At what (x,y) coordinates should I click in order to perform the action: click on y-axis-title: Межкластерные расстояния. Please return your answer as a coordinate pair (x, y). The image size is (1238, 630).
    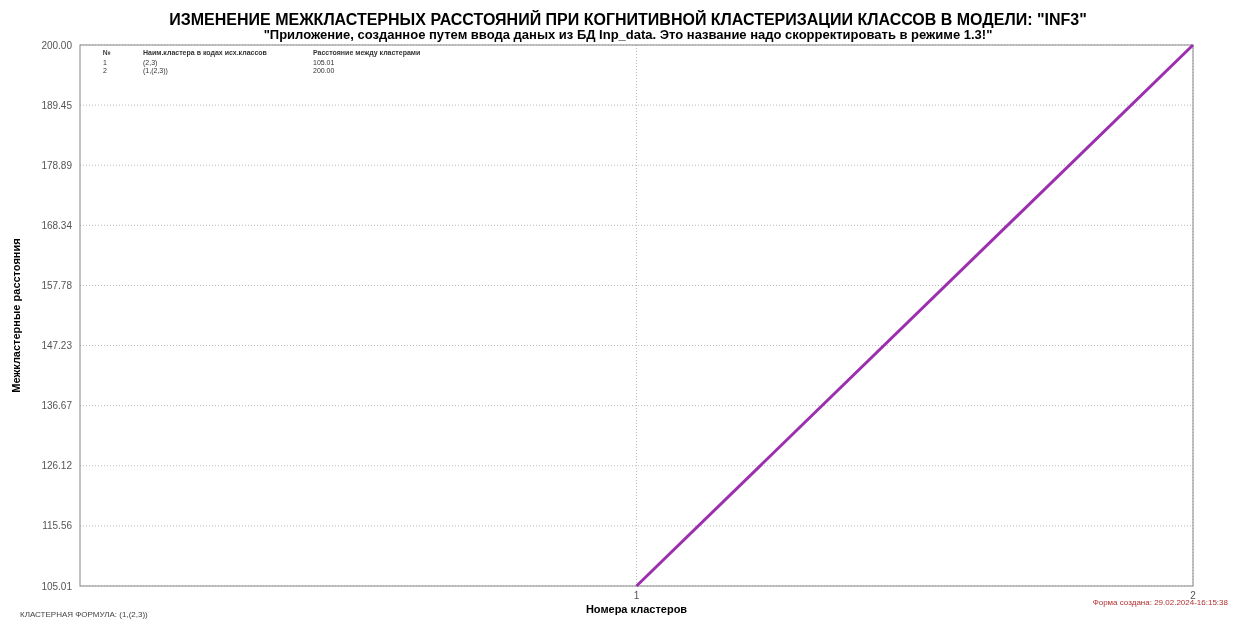
    Looking at the image, I should click on (16, 315).